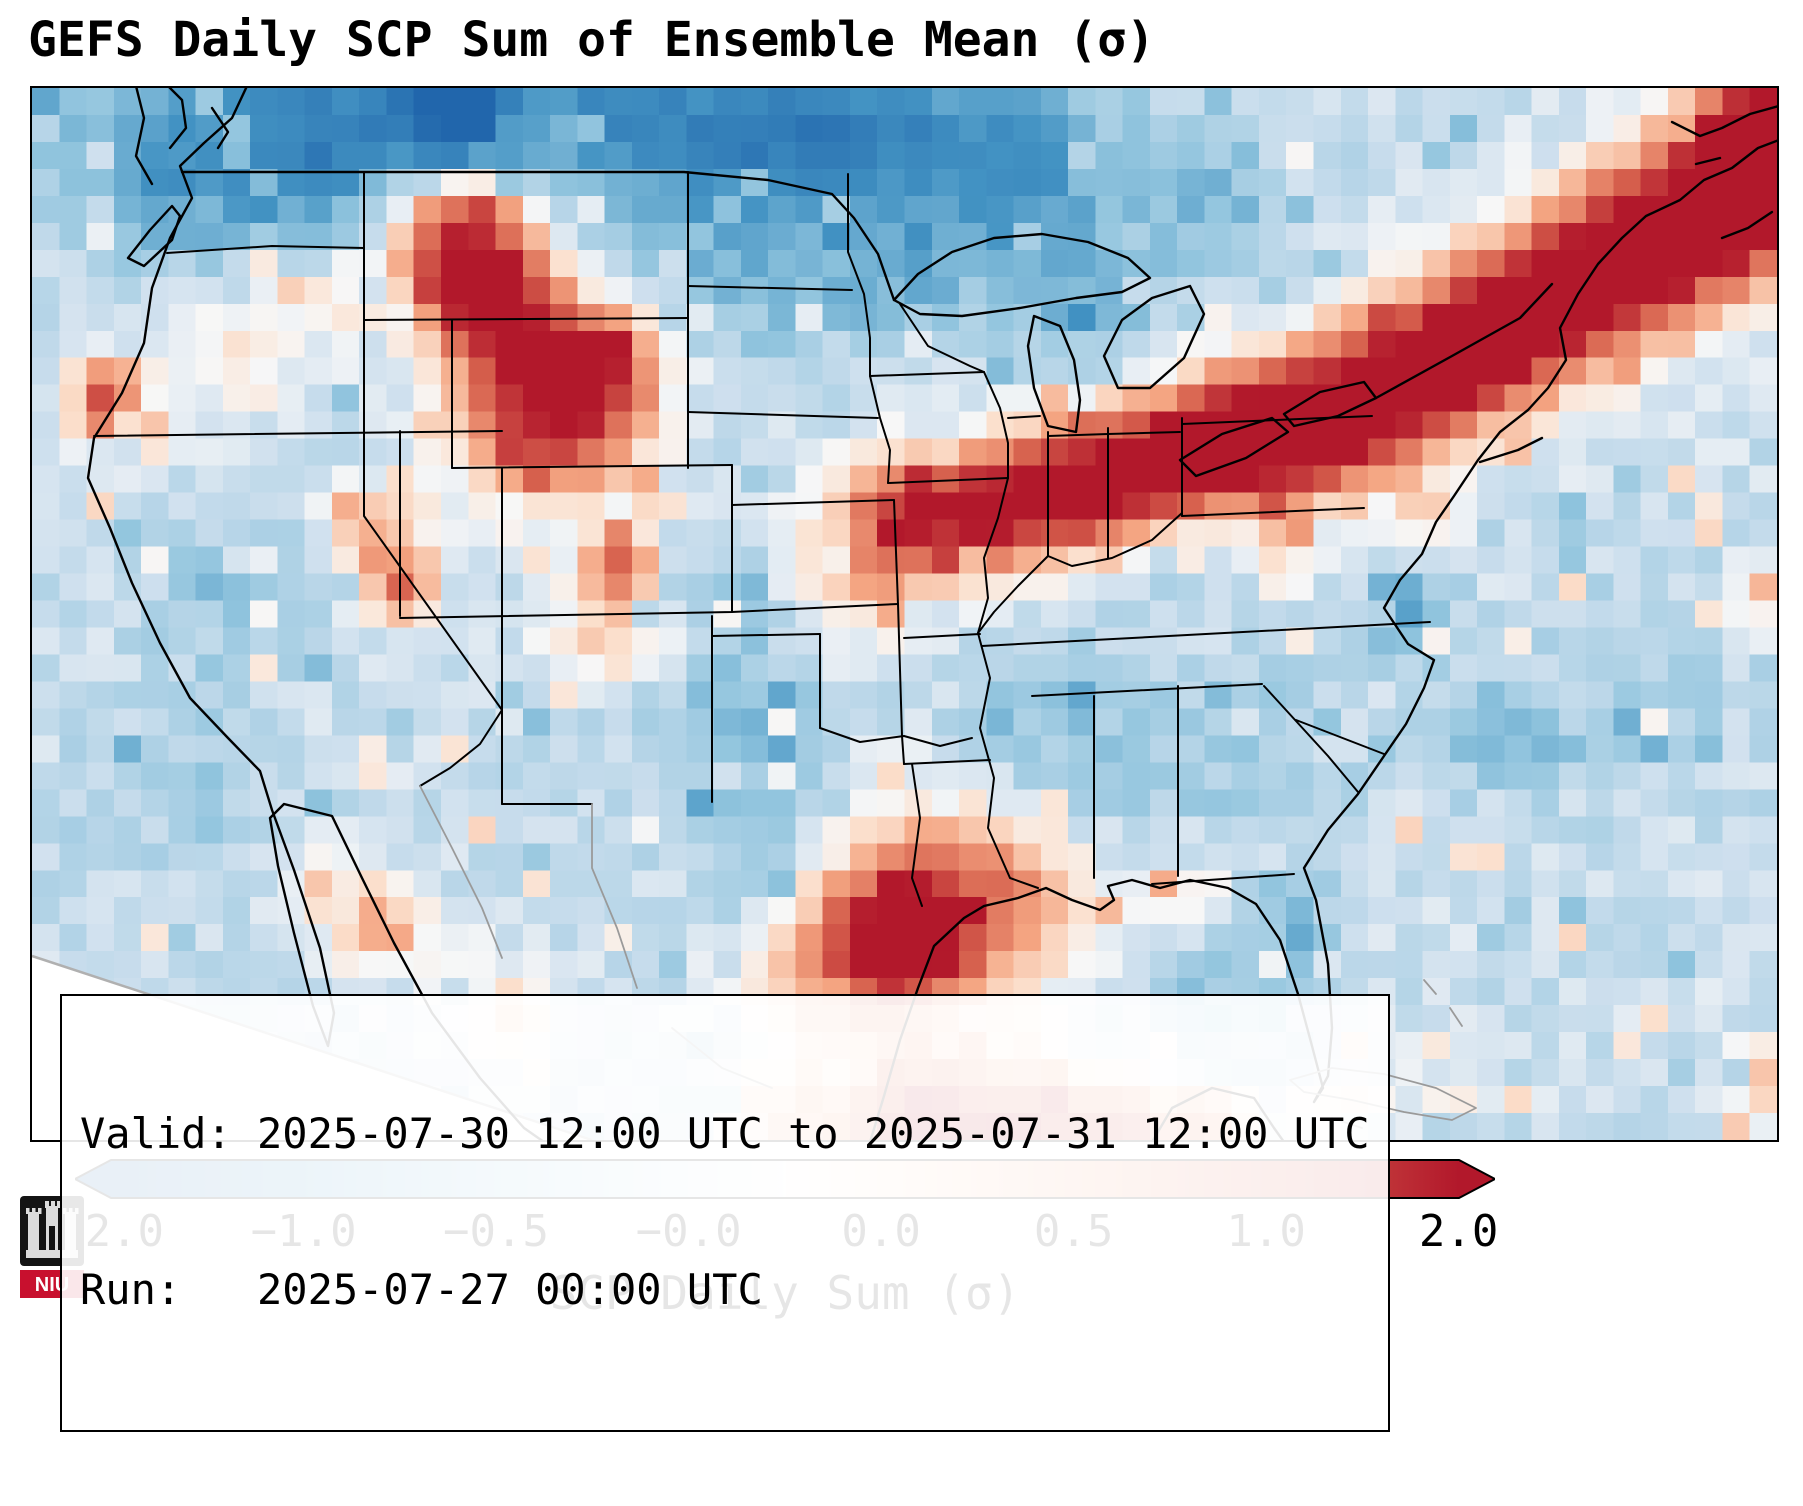 Image resolution: width=1803 pixels, height=1506 pixels. I want to click on colorbar-right-arrow, so click(1477, 1179).